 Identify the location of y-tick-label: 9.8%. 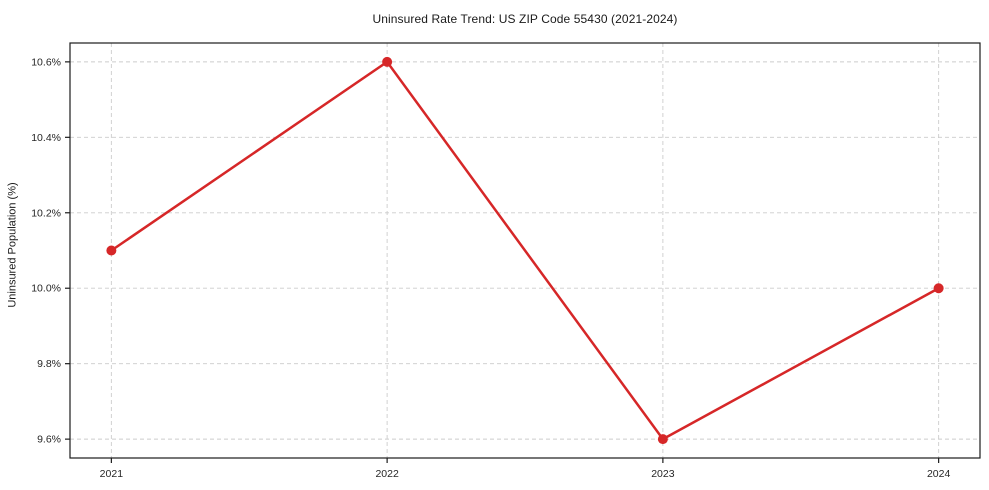
(49, 364).